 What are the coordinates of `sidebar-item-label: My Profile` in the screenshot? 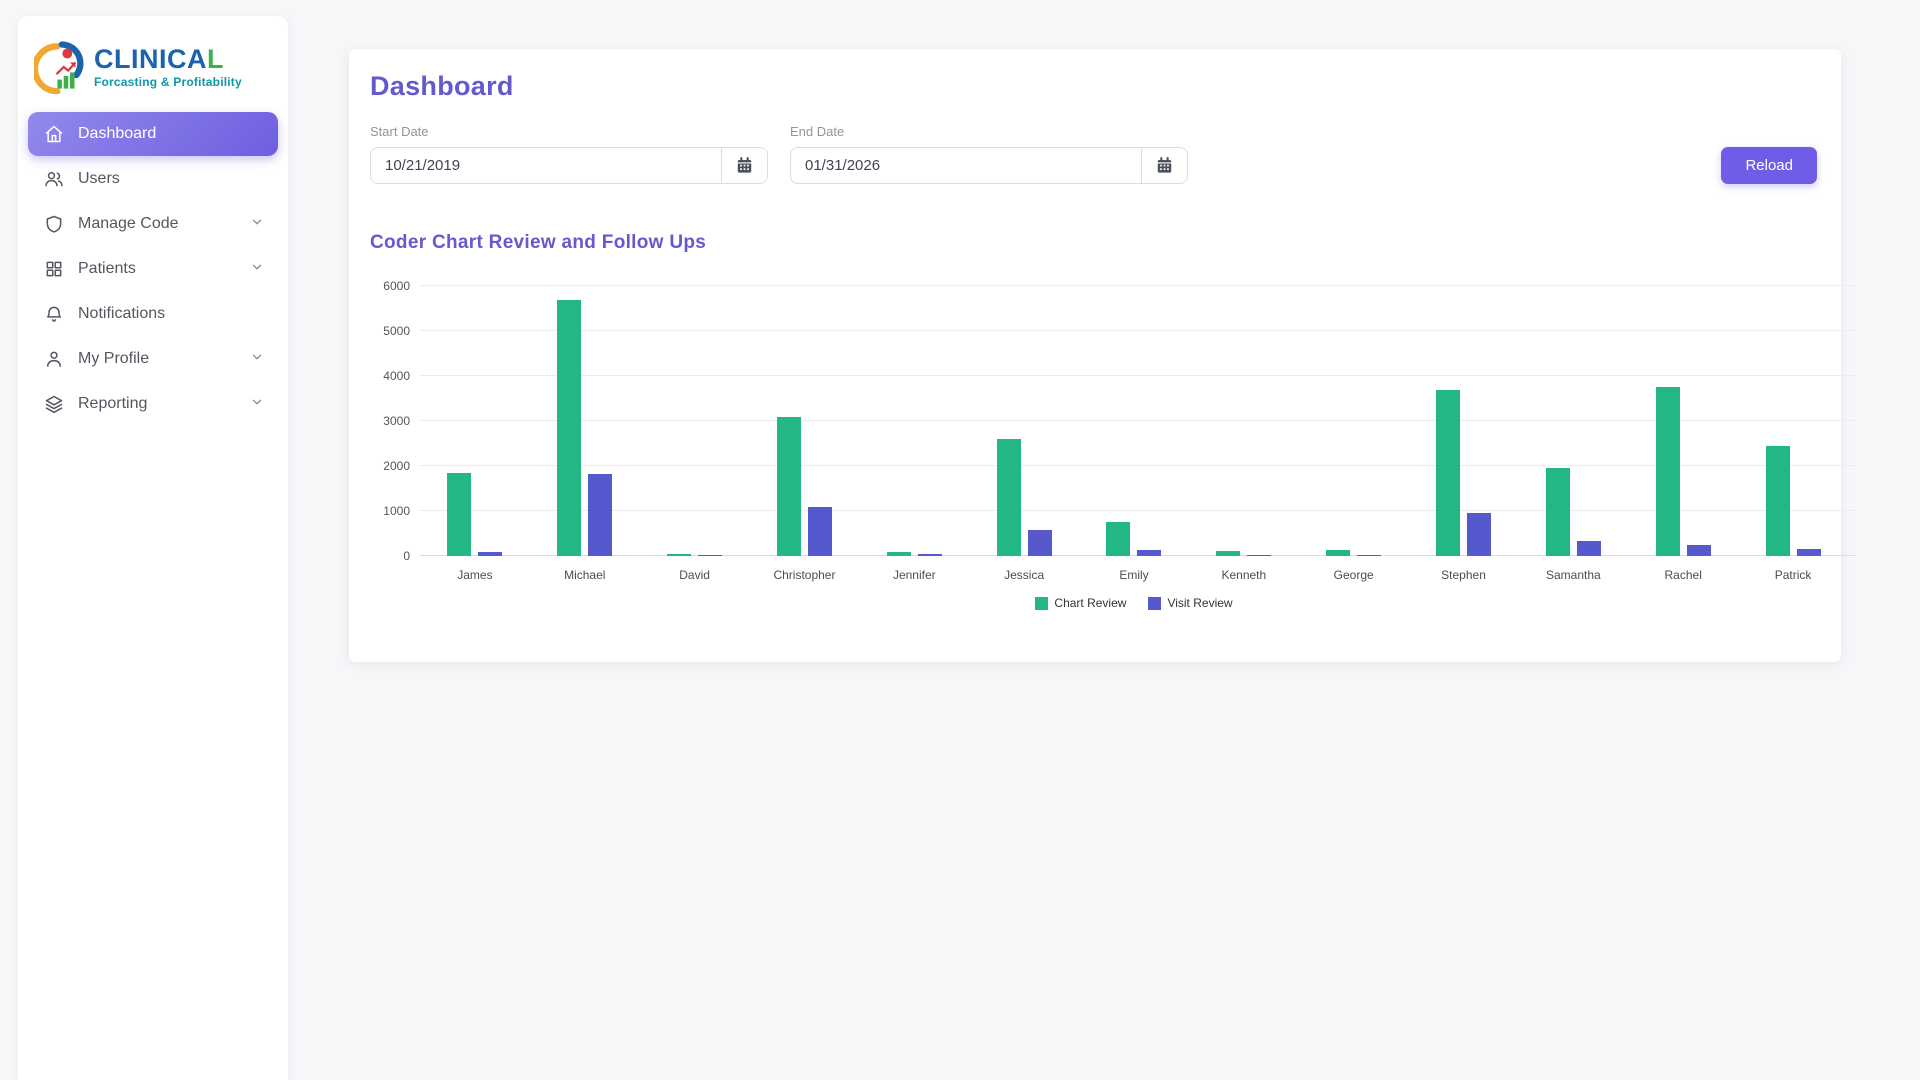 It's located at (114, 358).